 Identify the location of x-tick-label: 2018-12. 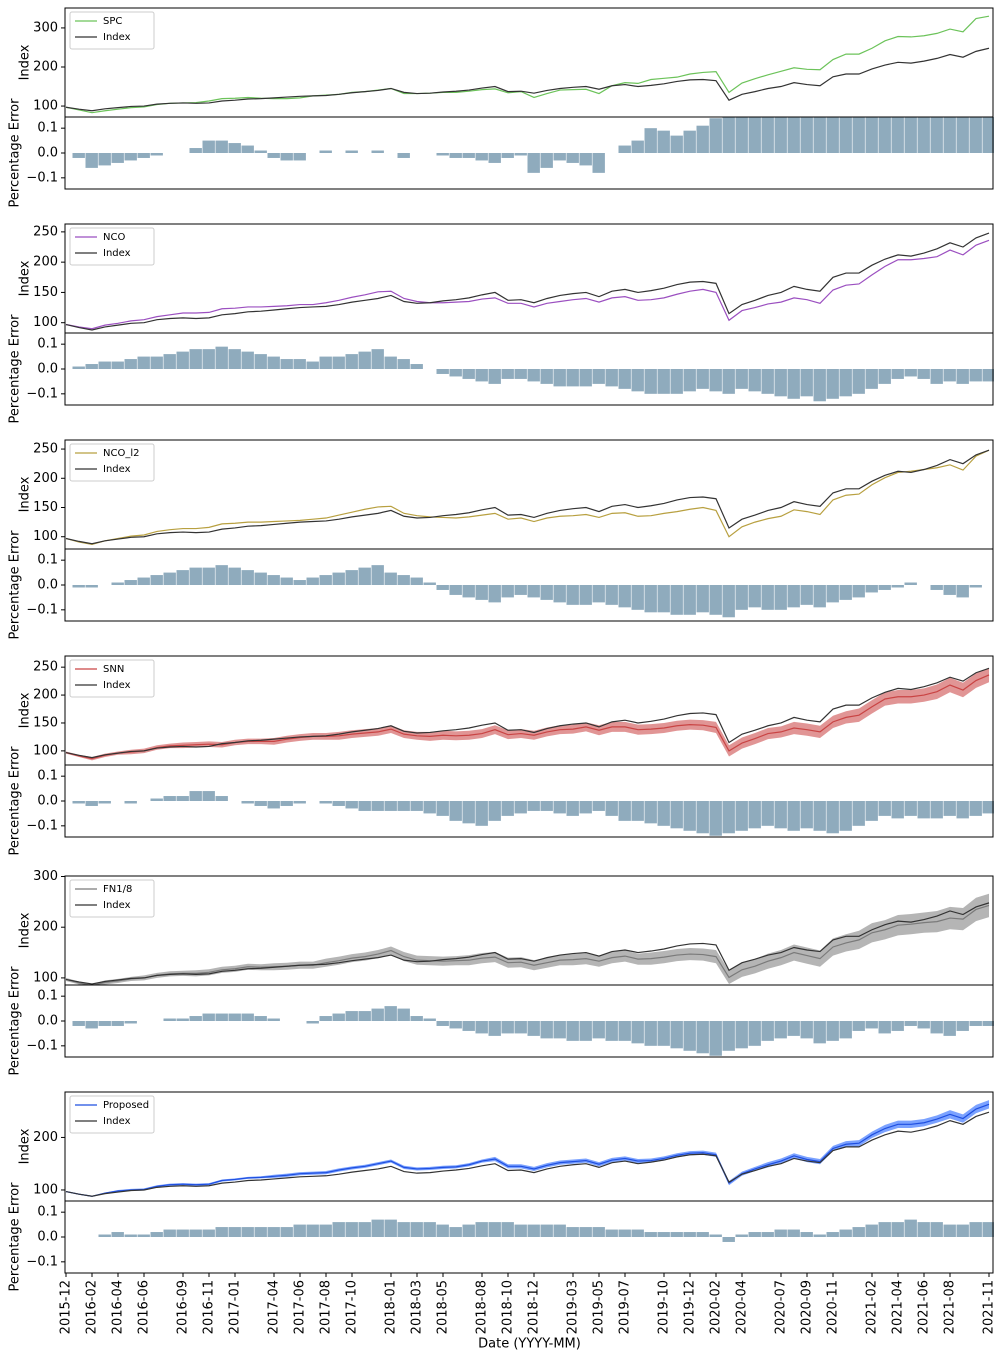
(534, 1307).